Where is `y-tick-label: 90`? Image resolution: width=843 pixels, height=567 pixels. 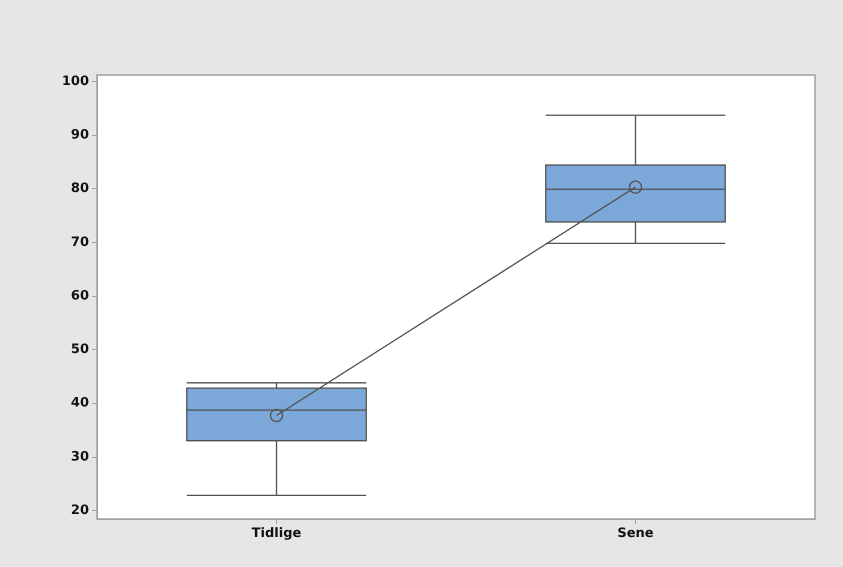 y-tick-label: 90 is located at coordinates (79, 135).